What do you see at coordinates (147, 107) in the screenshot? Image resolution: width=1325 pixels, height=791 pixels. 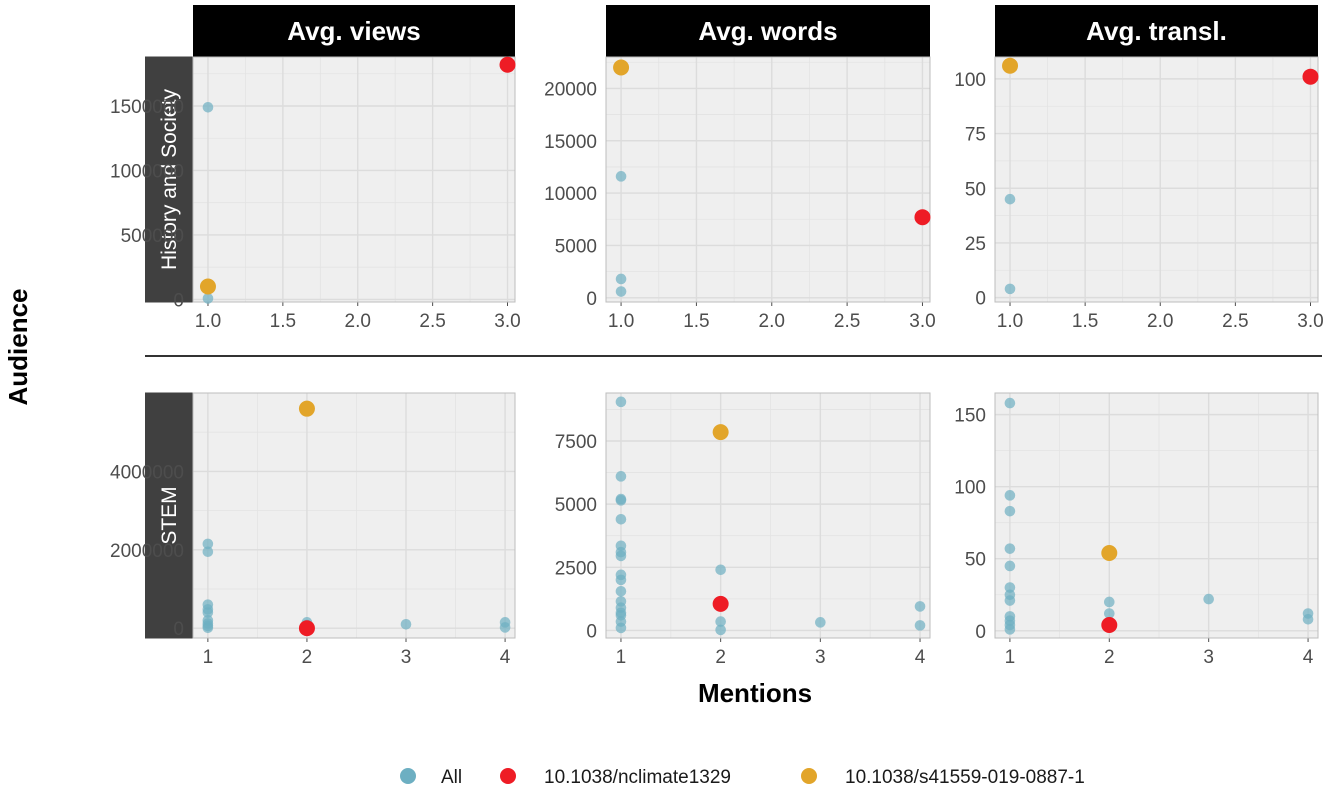 I see `y-tick-label: 1500000` at bounding box center [147, 107].